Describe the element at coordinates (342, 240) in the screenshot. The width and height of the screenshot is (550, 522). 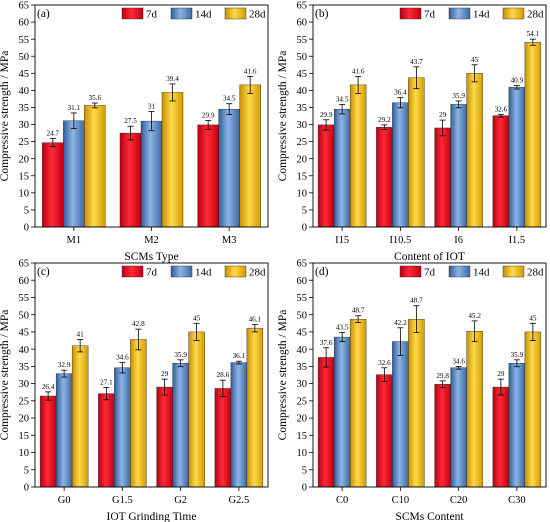
I see `x-tick-label: I15` at that location.